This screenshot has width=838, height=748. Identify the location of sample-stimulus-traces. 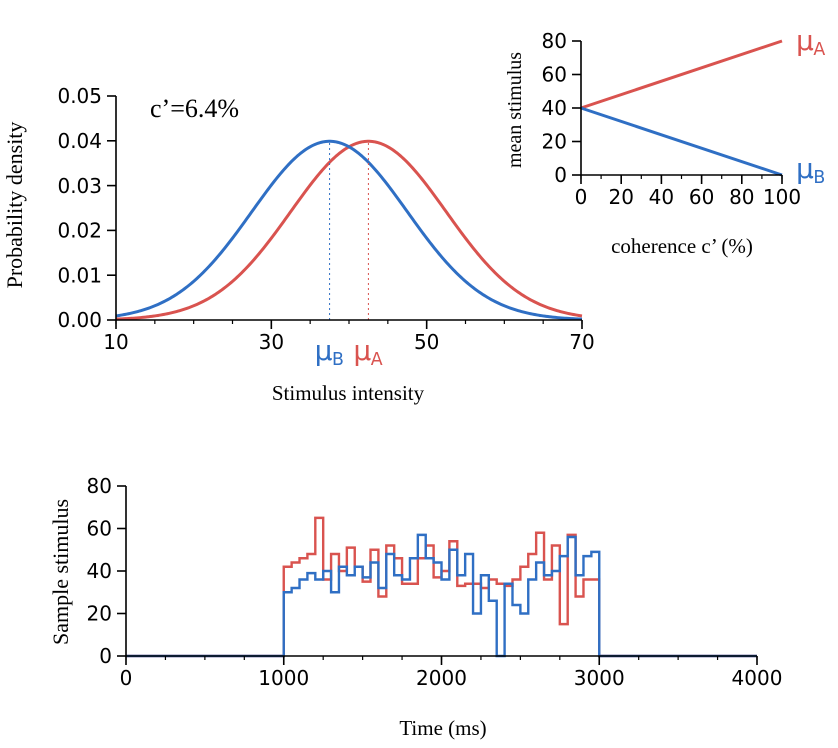
(441, 587).